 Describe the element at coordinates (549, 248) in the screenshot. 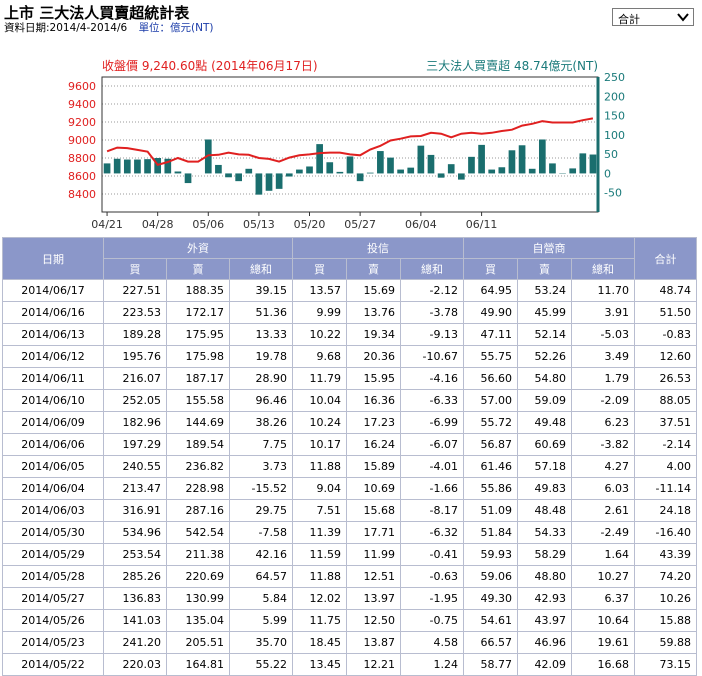

I see `header-dealer: 自營商` at that location.